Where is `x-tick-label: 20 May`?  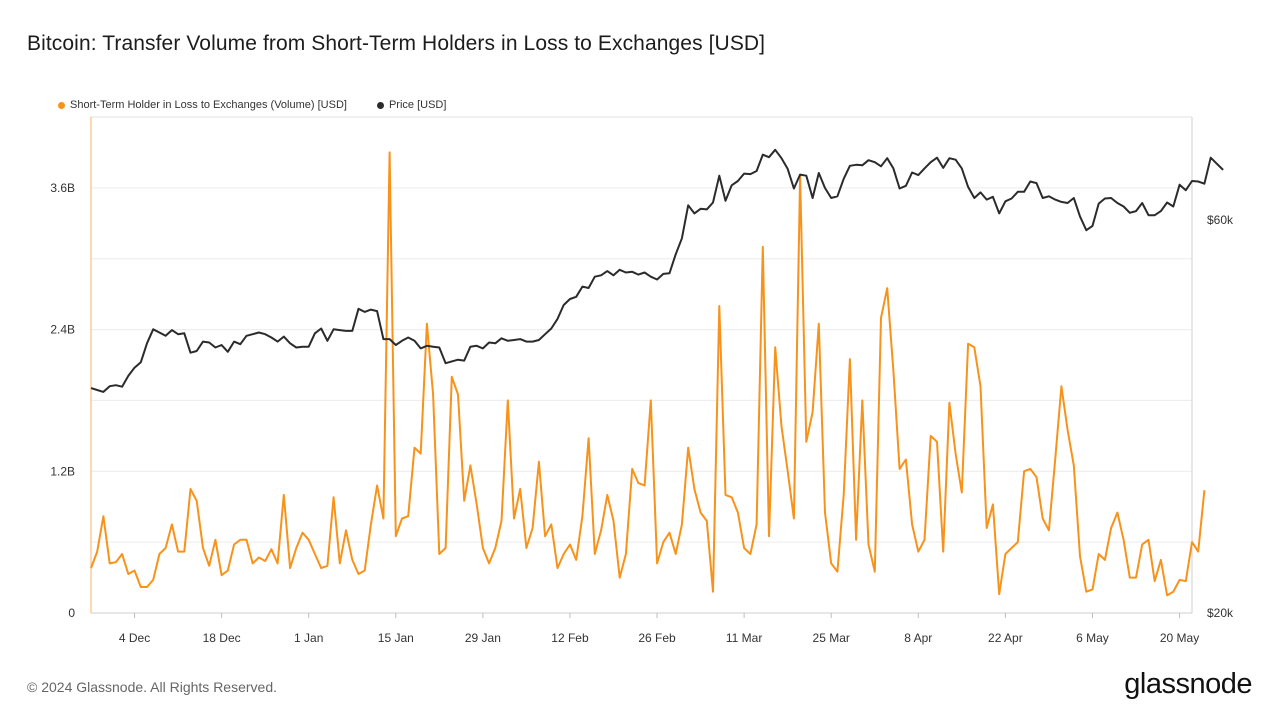 x-tick-label: 20 May is located at coordinates (1179, 638).